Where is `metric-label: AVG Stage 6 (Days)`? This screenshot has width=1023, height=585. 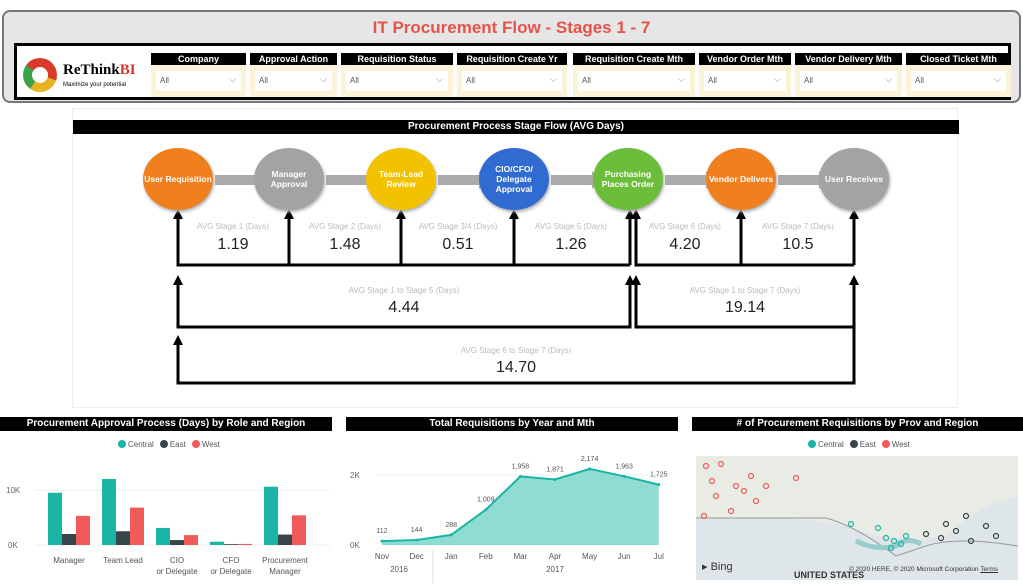 metric-label: AVG Stage 6 (Days) is located at coordinates (685, 226).